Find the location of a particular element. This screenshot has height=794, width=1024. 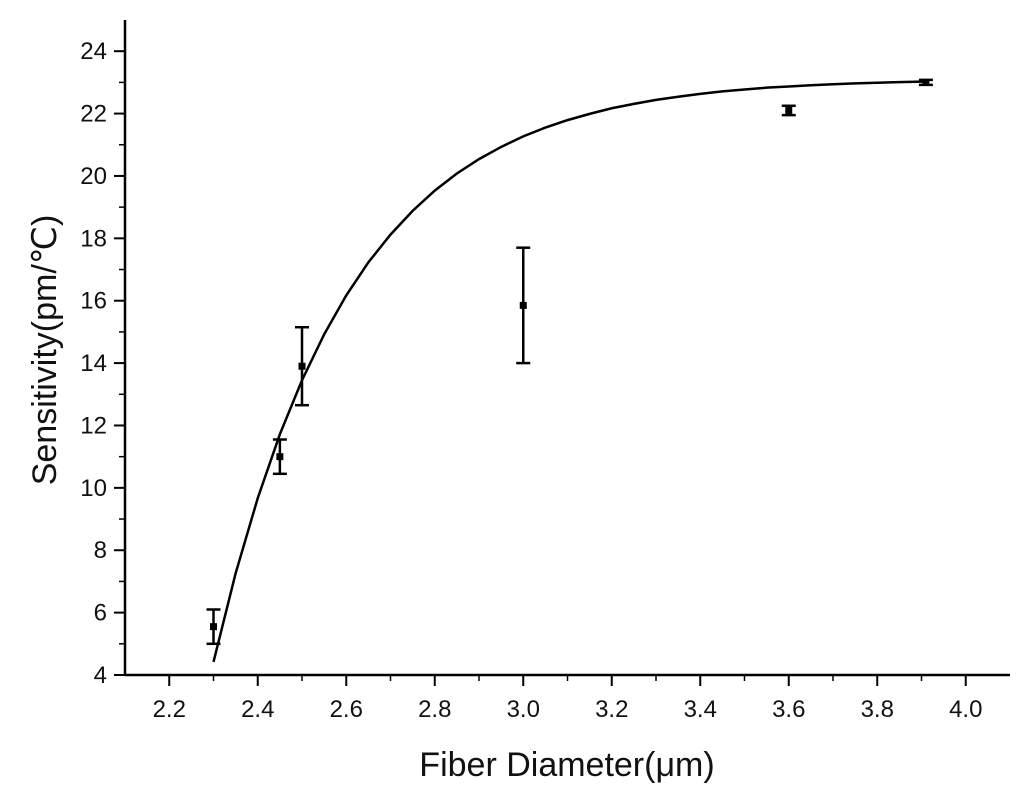

x-tick-label: 3.8 is located at coordinates (877, 709).